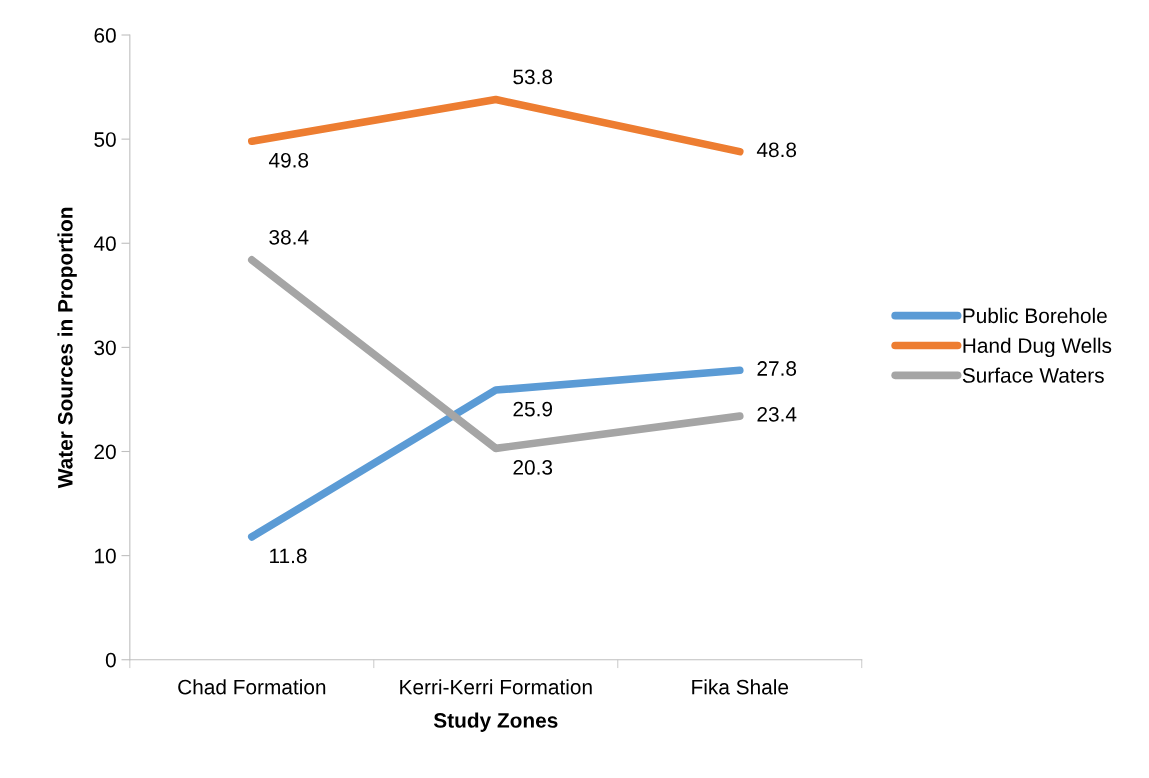 The width and height of the screenshot is (1149, 778). Describe the element at coordinates (289, 237) in the screenshot. I see `data-label: 38.4` at that location.